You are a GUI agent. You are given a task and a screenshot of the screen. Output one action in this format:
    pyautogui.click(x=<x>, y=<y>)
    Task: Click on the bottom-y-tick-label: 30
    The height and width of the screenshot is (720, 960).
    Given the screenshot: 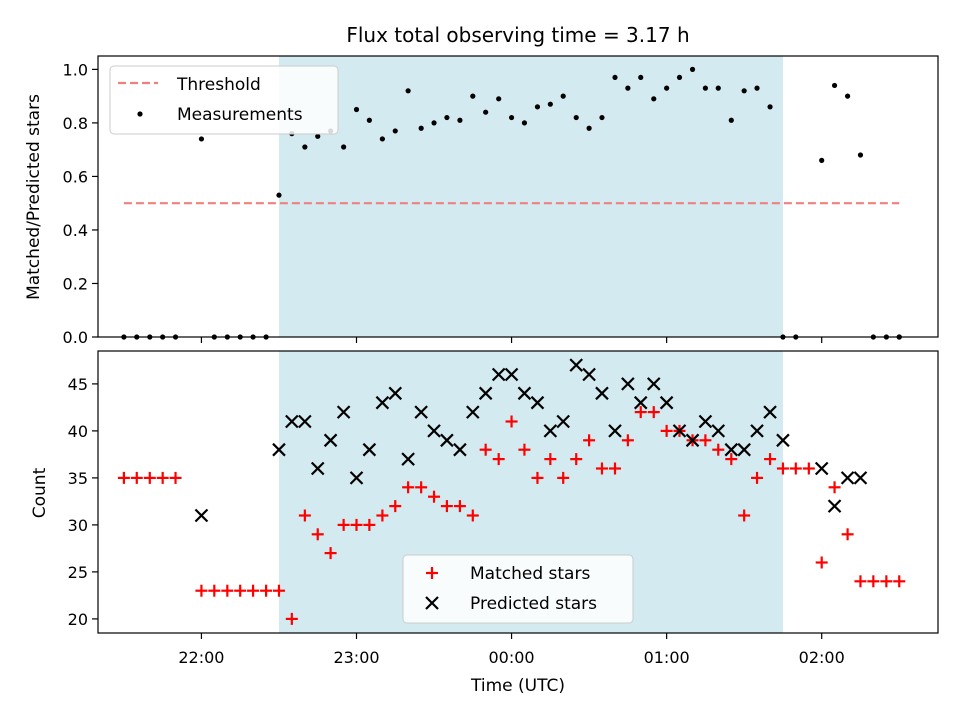 What is the action you would take?
    pyautogui.click(x=78, y=525)
    